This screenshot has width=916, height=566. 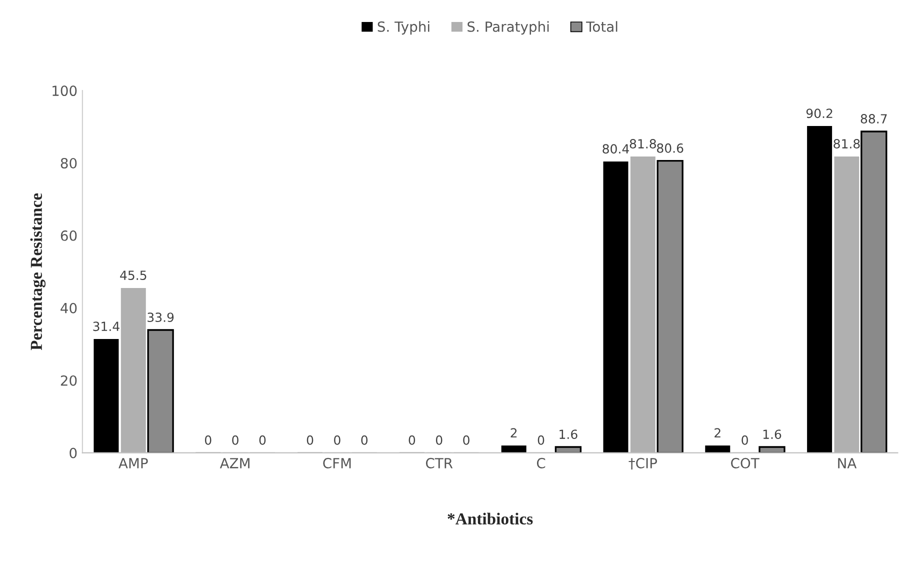 I want to click on x-tick-label: AZM, so click(x=235, y=463).